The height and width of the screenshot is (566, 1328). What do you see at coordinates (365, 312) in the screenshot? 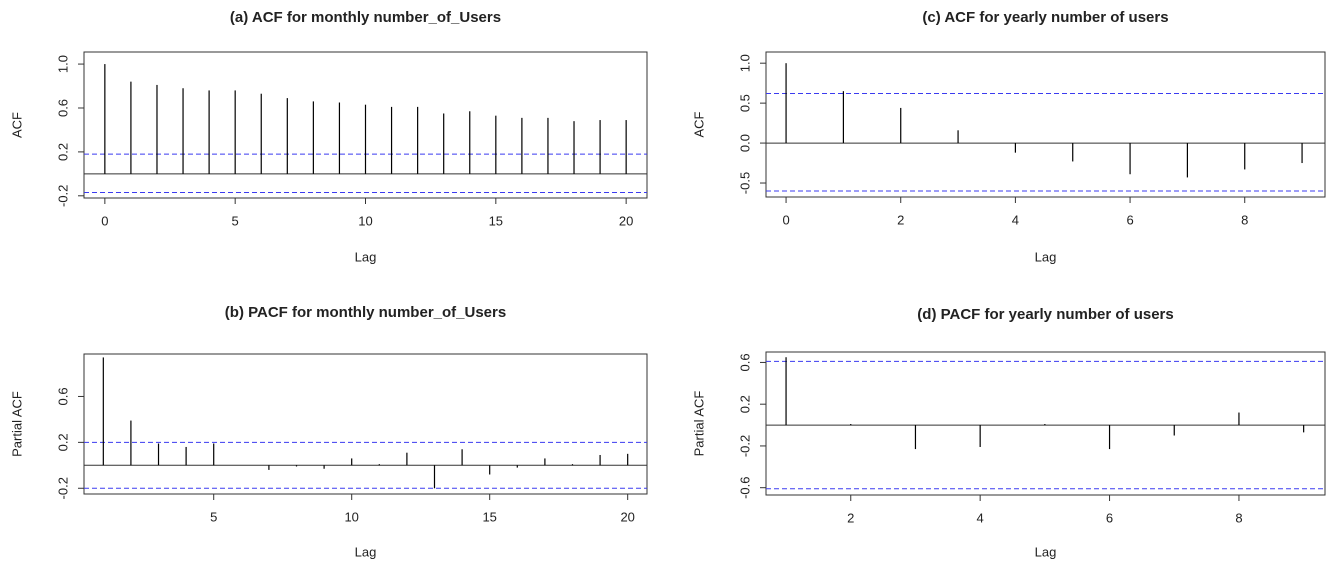
I see `chart-title: (b) PACF for monthly number_of_Users` at bounding box center [365, 312].